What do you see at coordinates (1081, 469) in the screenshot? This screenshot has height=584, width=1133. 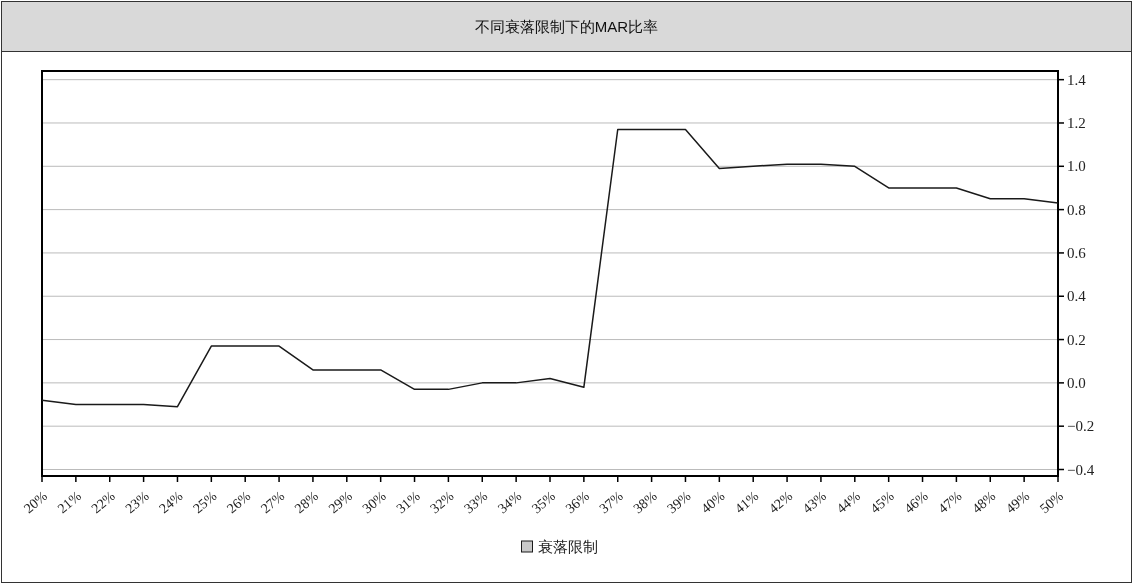 I see `y-tick-label: −0.4` at bounding box center [1081, 469].